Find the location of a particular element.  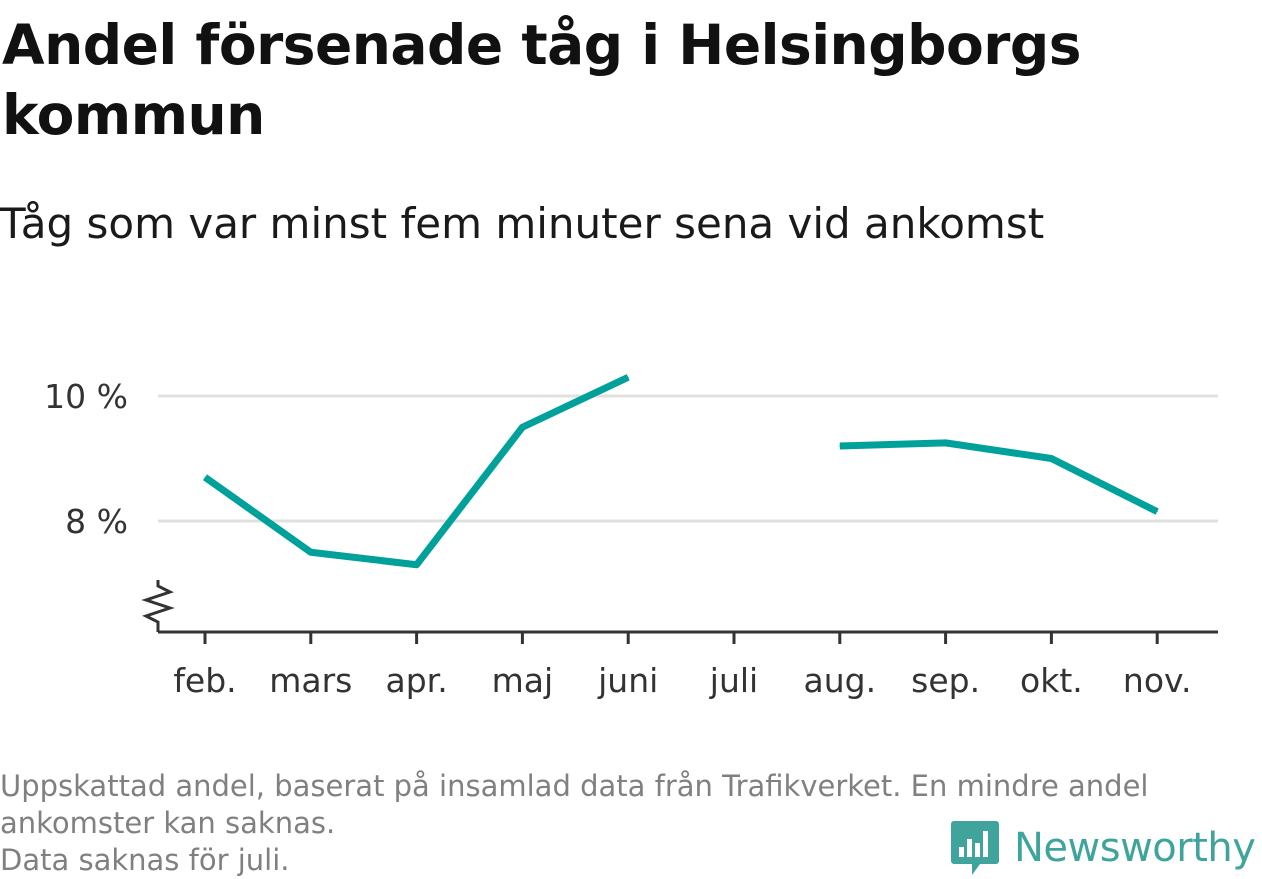

y-tick-label: 8 % is located at coordinates (96, 521).